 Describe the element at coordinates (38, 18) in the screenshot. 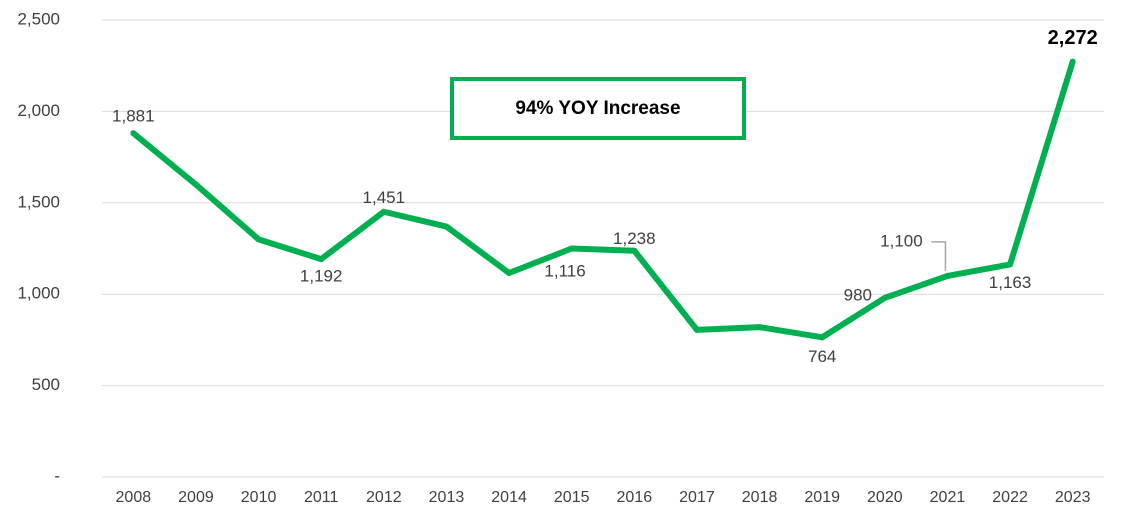

I see `y-tick-label: 2,500` at that location.